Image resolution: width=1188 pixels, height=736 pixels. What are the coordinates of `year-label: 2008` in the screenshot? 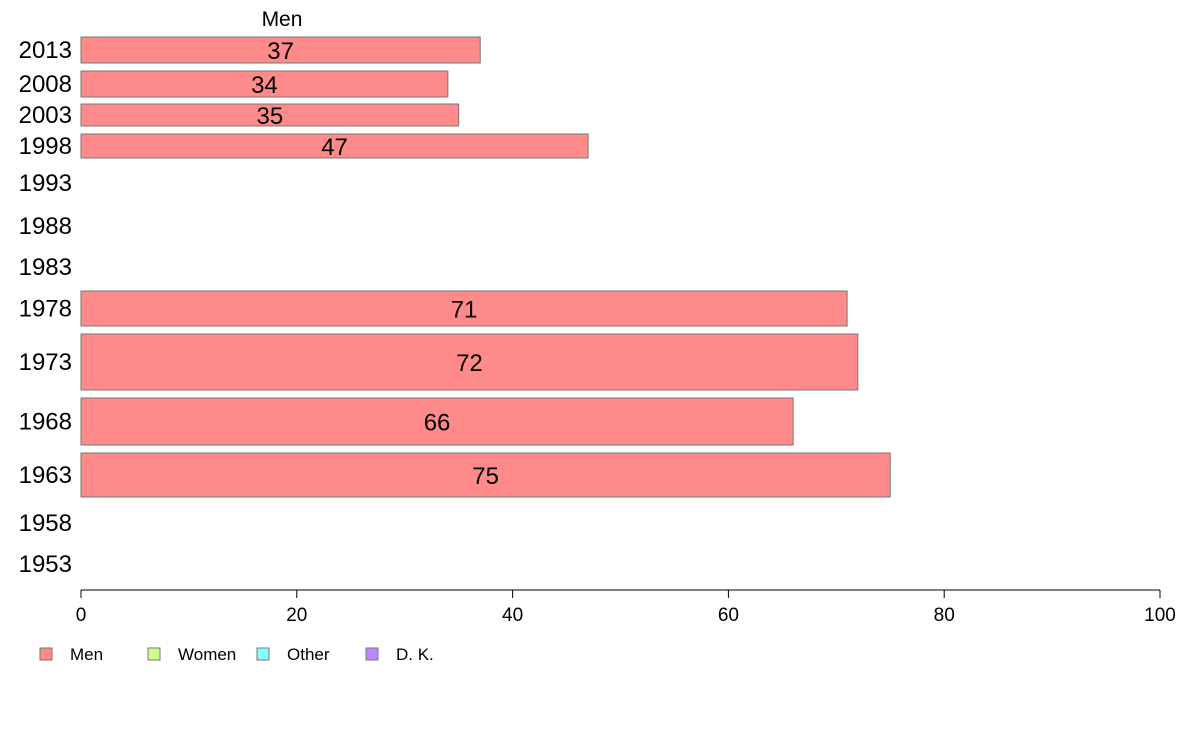 It's located at (45, 84).